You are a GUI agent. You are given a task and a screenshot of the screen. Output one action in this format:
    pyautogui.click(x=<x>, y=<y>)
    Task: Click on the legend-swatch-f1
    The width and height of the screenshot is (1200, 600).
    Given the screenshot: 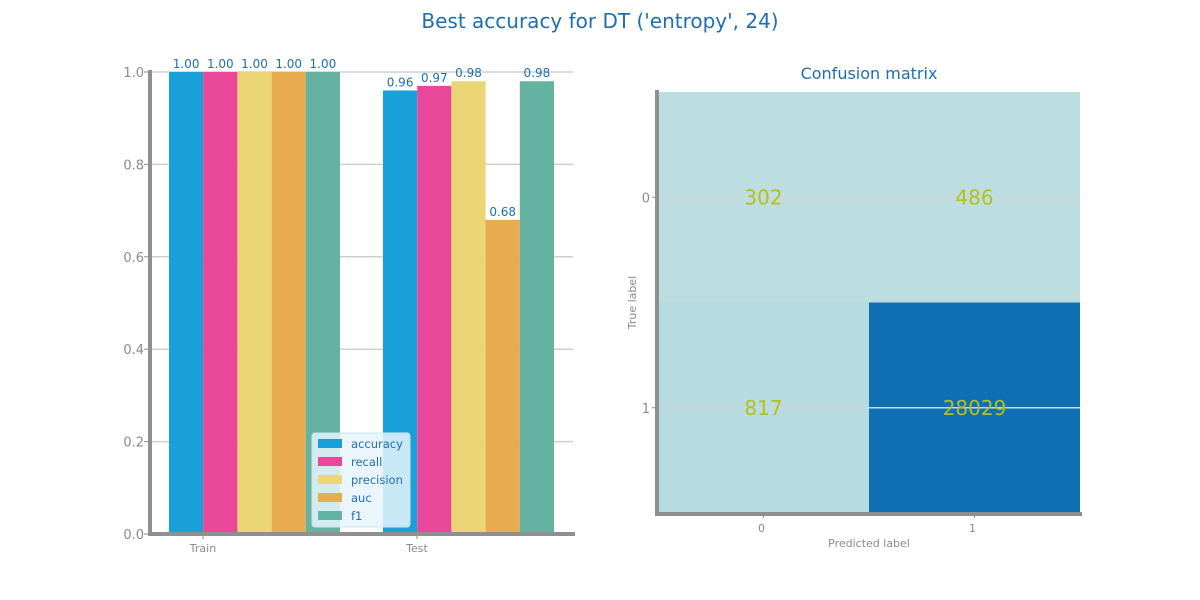 What is the action you would take?
    pyautogui.click(x=330, y=515)
    